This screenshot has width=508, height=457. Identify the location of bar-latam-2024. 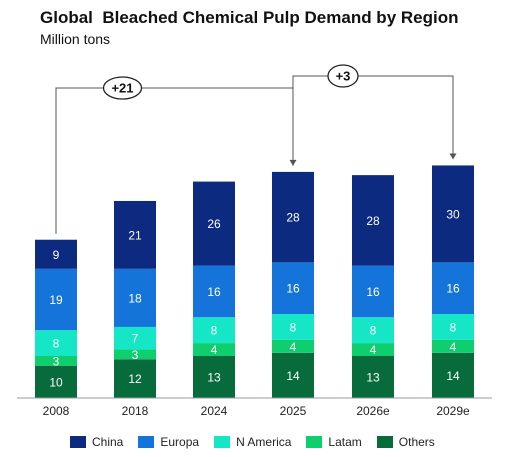
(214, 350).